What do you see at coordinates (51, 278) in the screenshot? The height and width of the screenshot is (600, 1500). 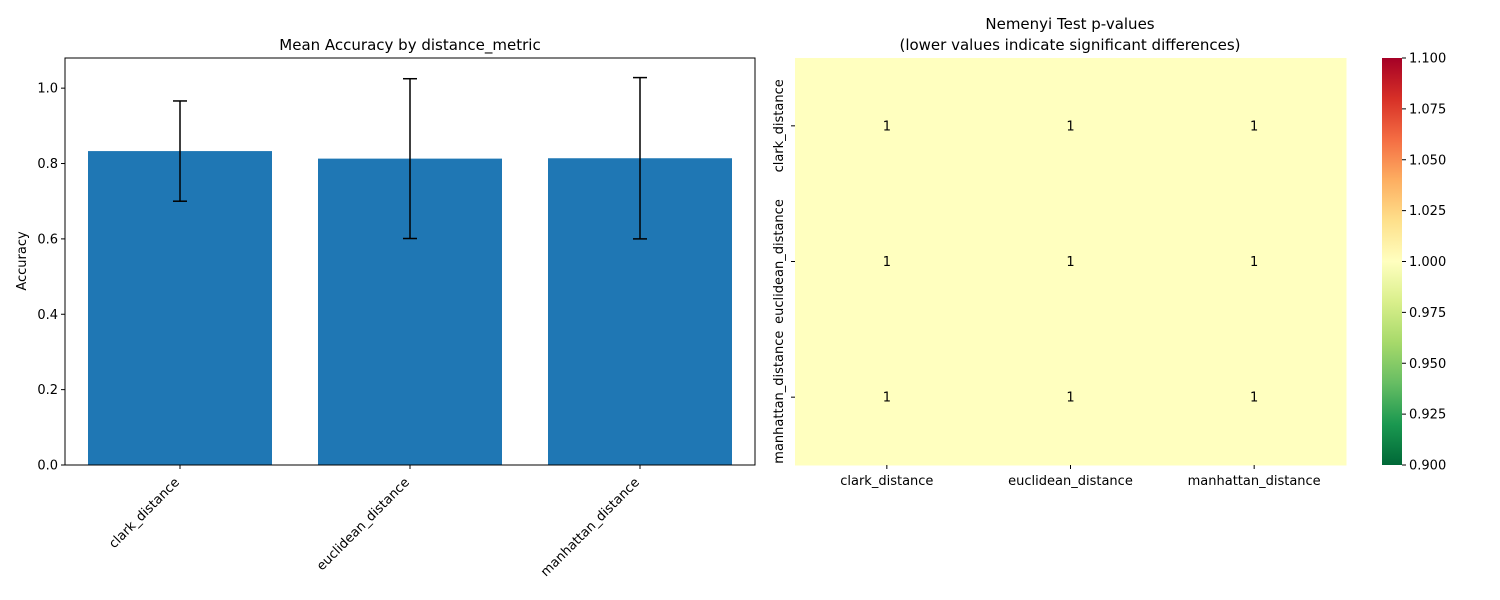 I see `bar-chart-y-axis: 0.0 0.2 0.4 0.6 0.8 1.0` at bounding box center [51, 278].